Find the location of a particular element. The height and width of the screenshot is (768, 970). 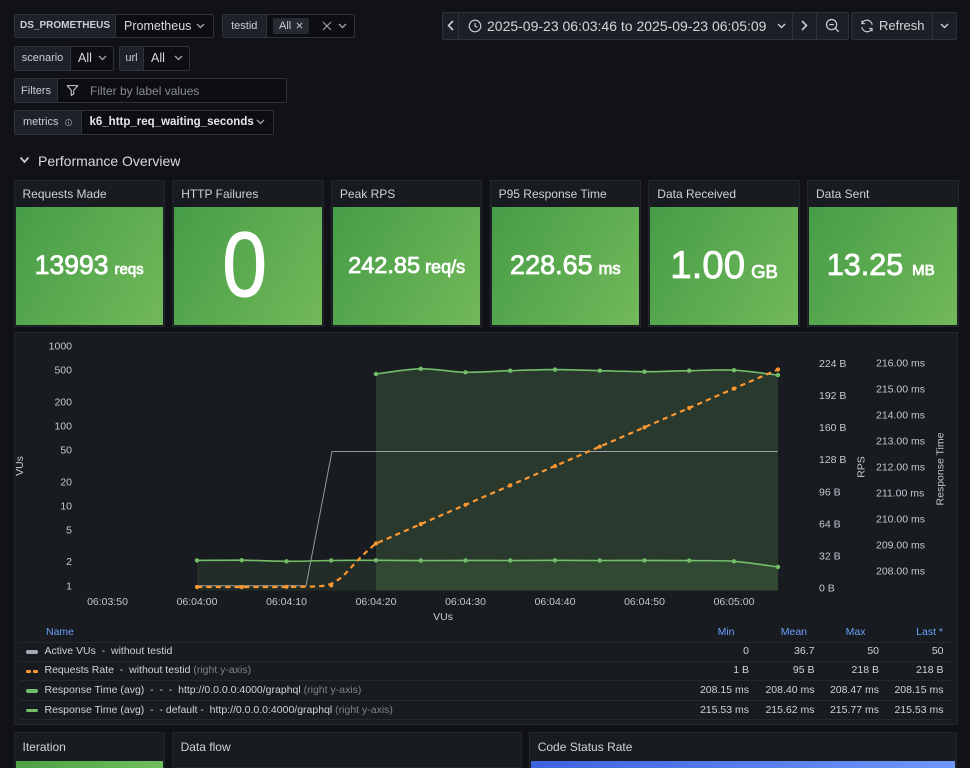

svg-text: 214.00 ms is located at coordinates (900, 415).